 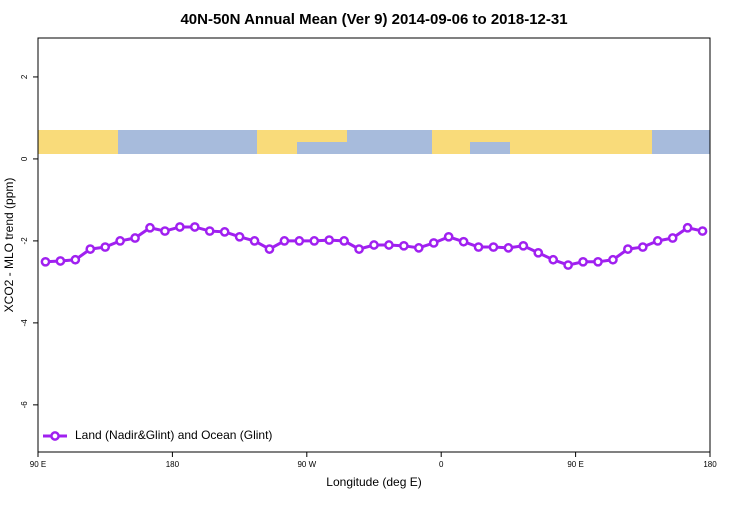 What do you see at coordinates (55, 436) in the screenshot?
I see `legend-marker` at bounding box center [55, 436].